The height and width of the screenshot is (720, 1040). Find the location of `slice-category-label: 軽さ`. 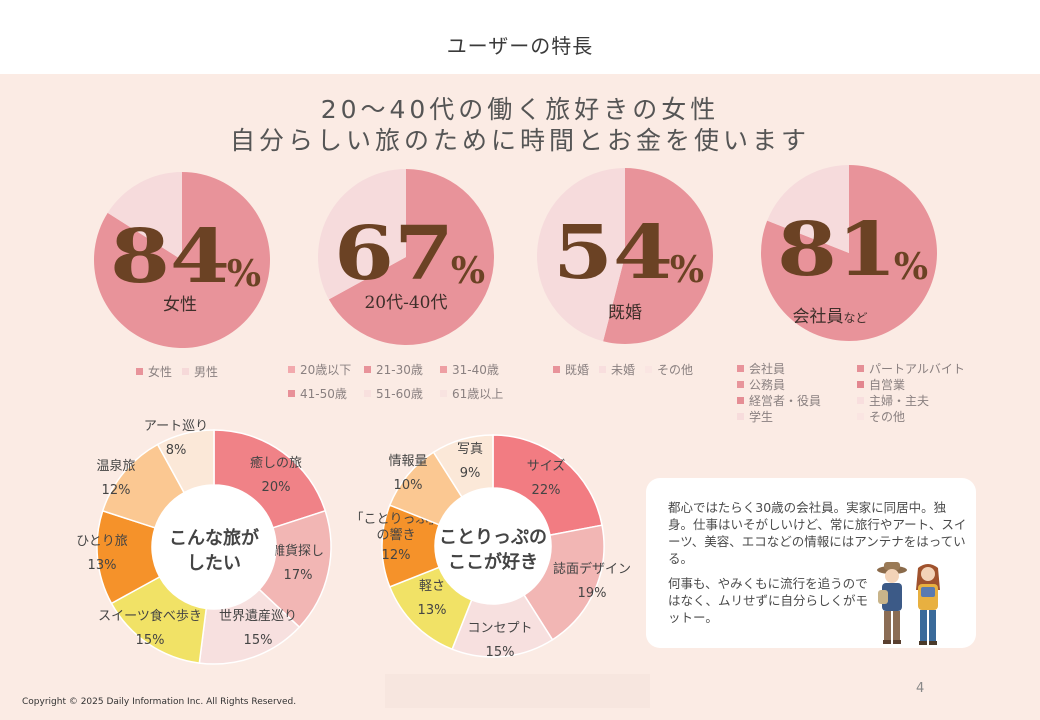

slice-category-label: 軽さ is located at coordinates (432, 586).